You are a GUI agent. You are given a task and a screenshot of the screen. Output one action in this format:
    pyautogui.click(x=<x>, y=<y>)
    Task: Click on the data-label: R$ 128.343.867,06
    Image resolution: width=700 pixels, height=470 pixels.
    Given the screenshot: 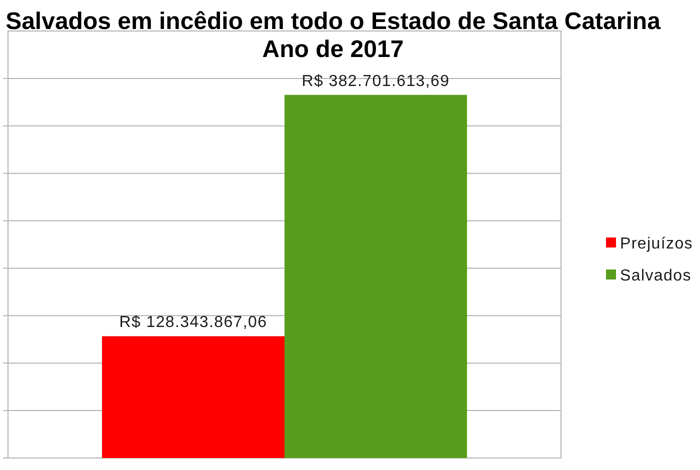 What is the action you would take?
    pyautogui.click(x=193, y=323)
    